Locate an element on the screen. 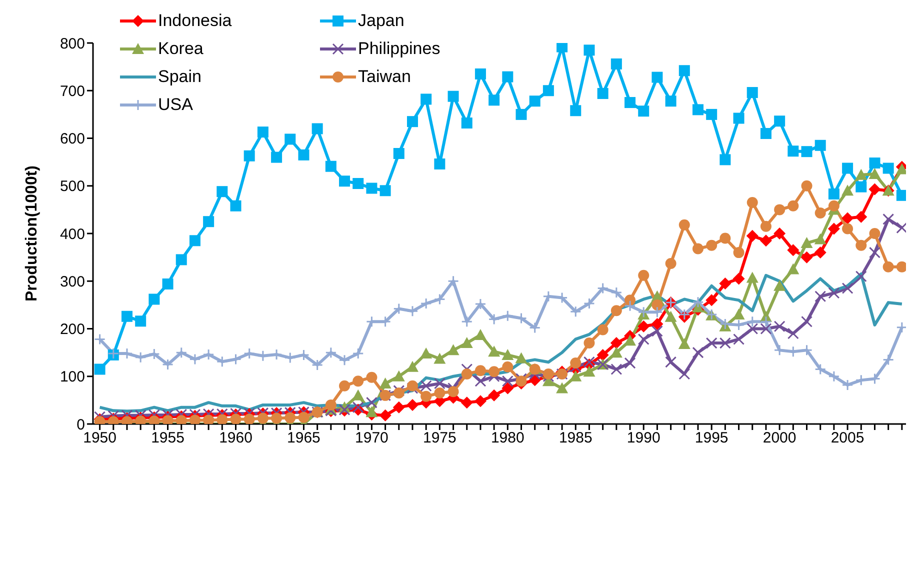 The height and width of the screenshot is (564, 909). x-tick-label: 2000 is located at coordinates (779, 438).